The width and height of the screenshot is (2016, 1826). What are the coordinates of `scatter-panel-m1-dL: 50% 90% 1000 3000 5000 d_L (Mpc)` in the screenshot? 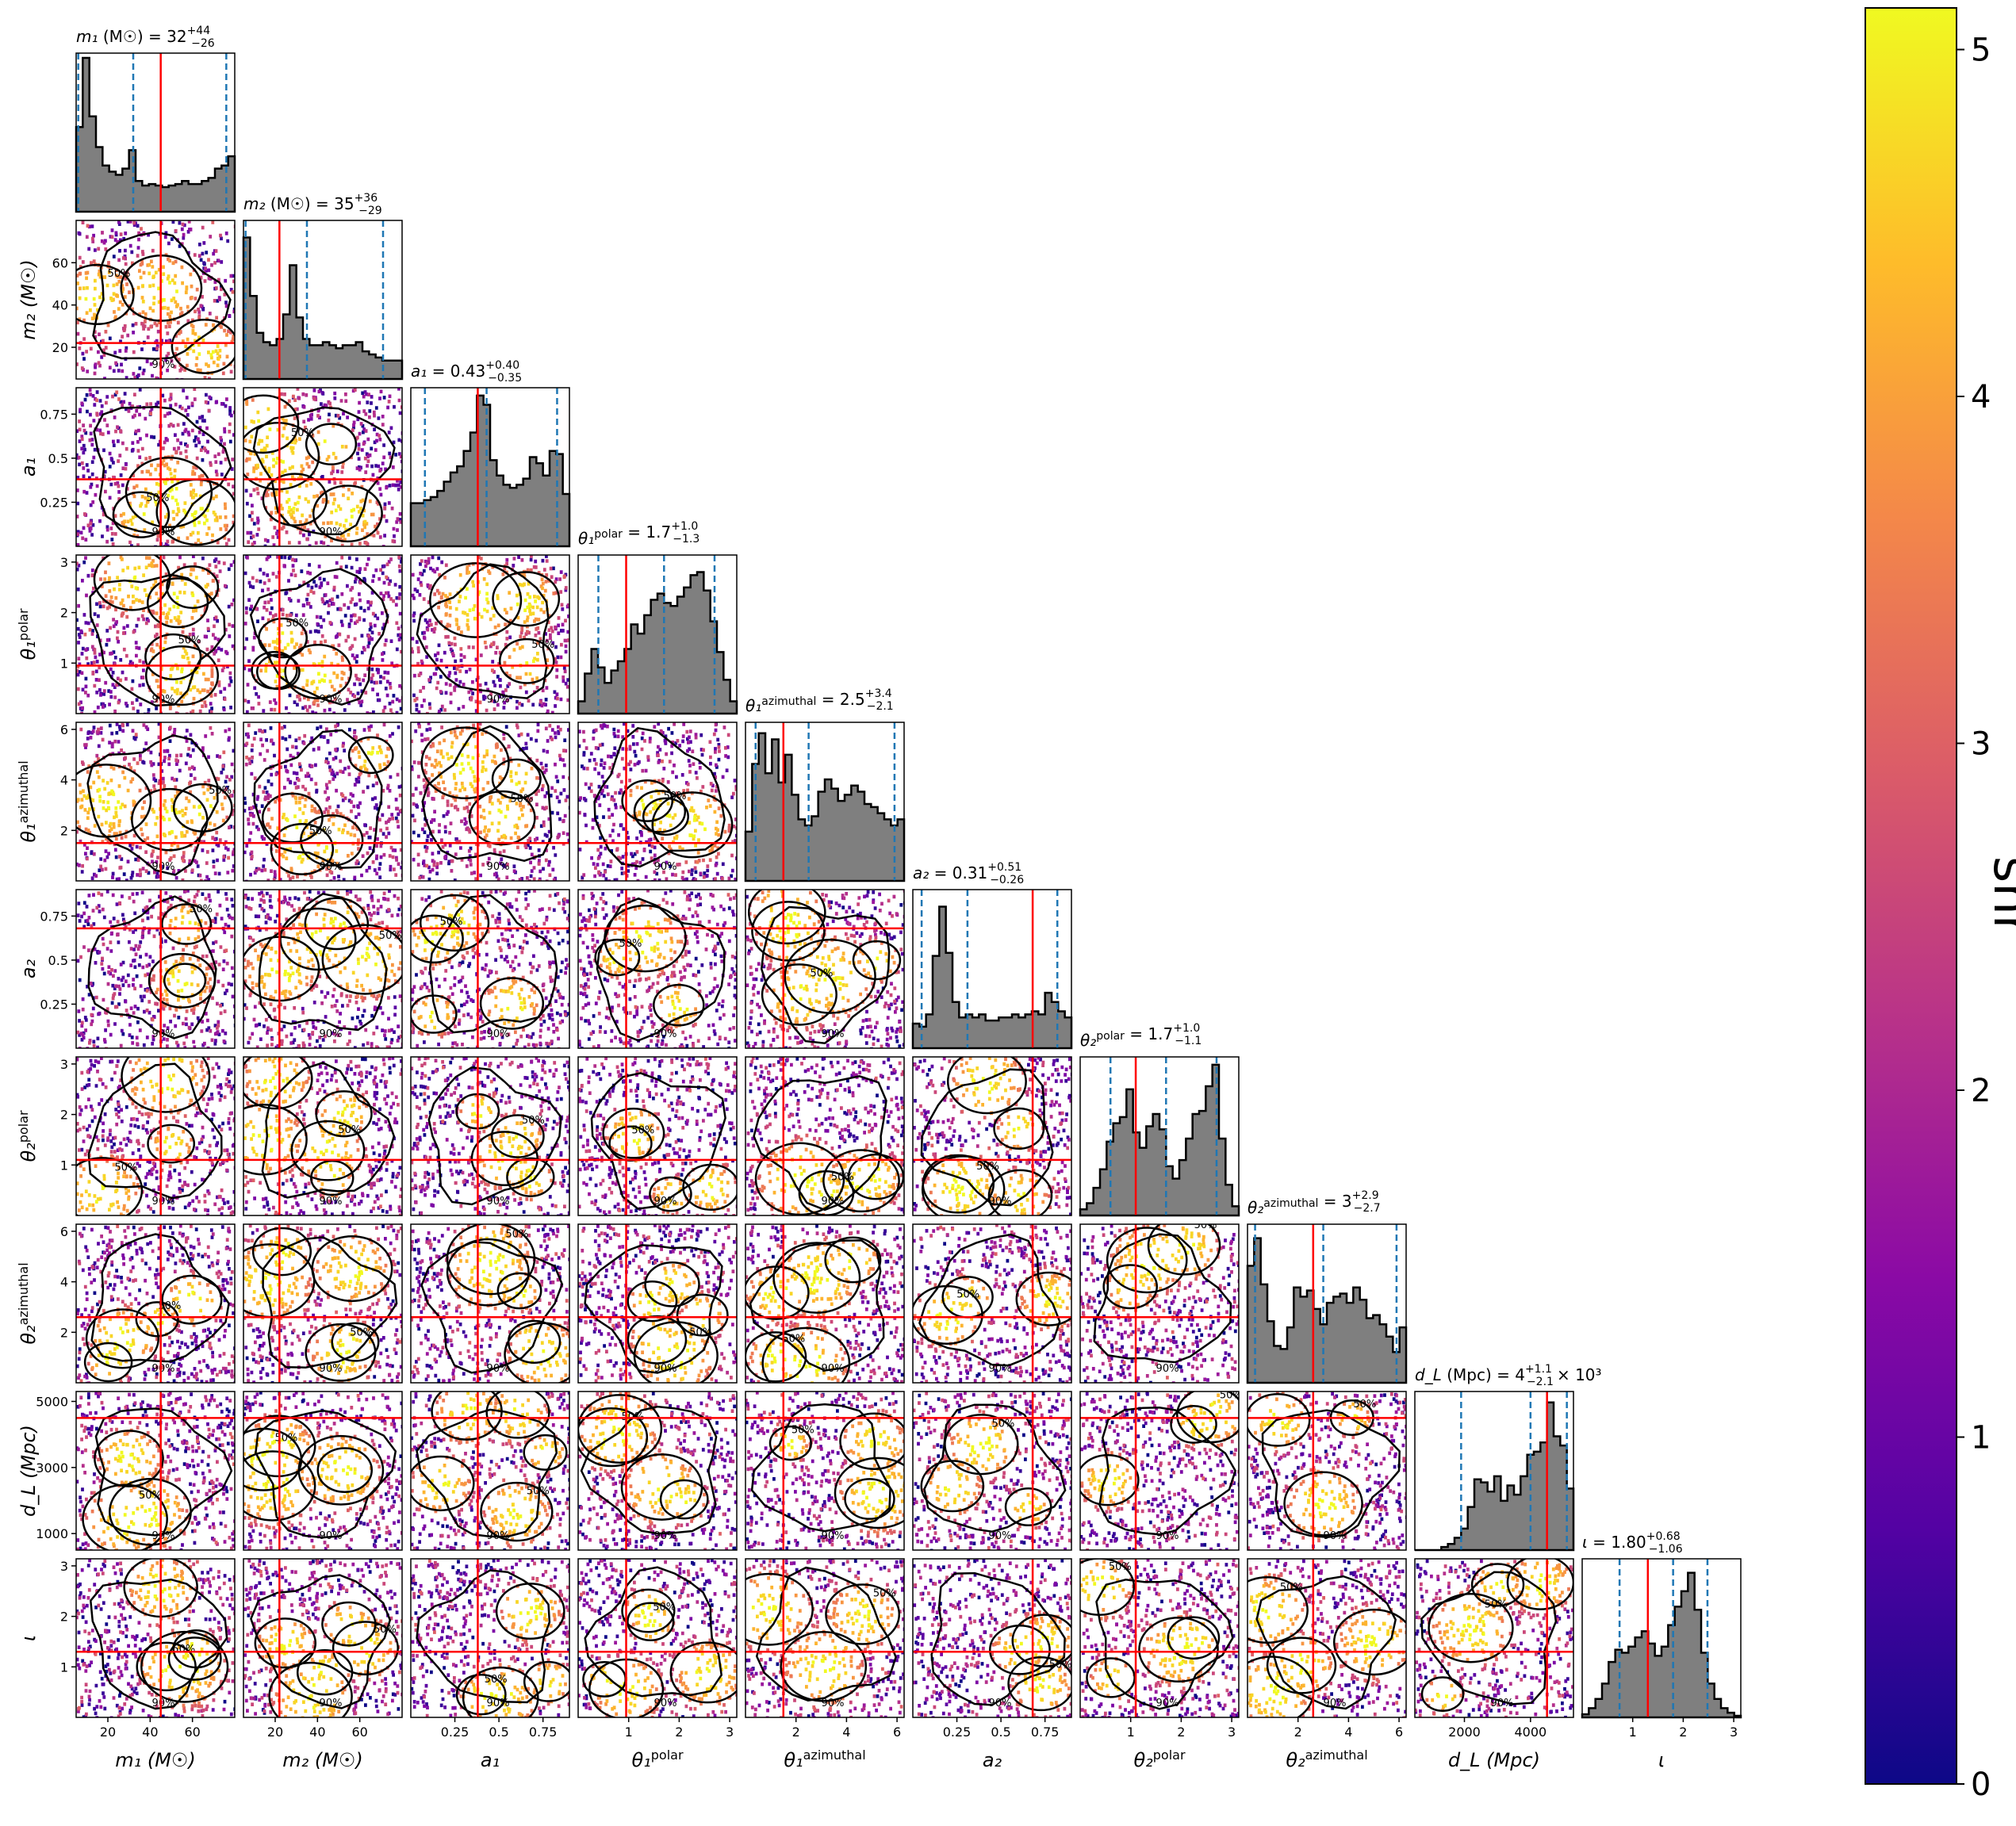 It's located at (126, 1471).